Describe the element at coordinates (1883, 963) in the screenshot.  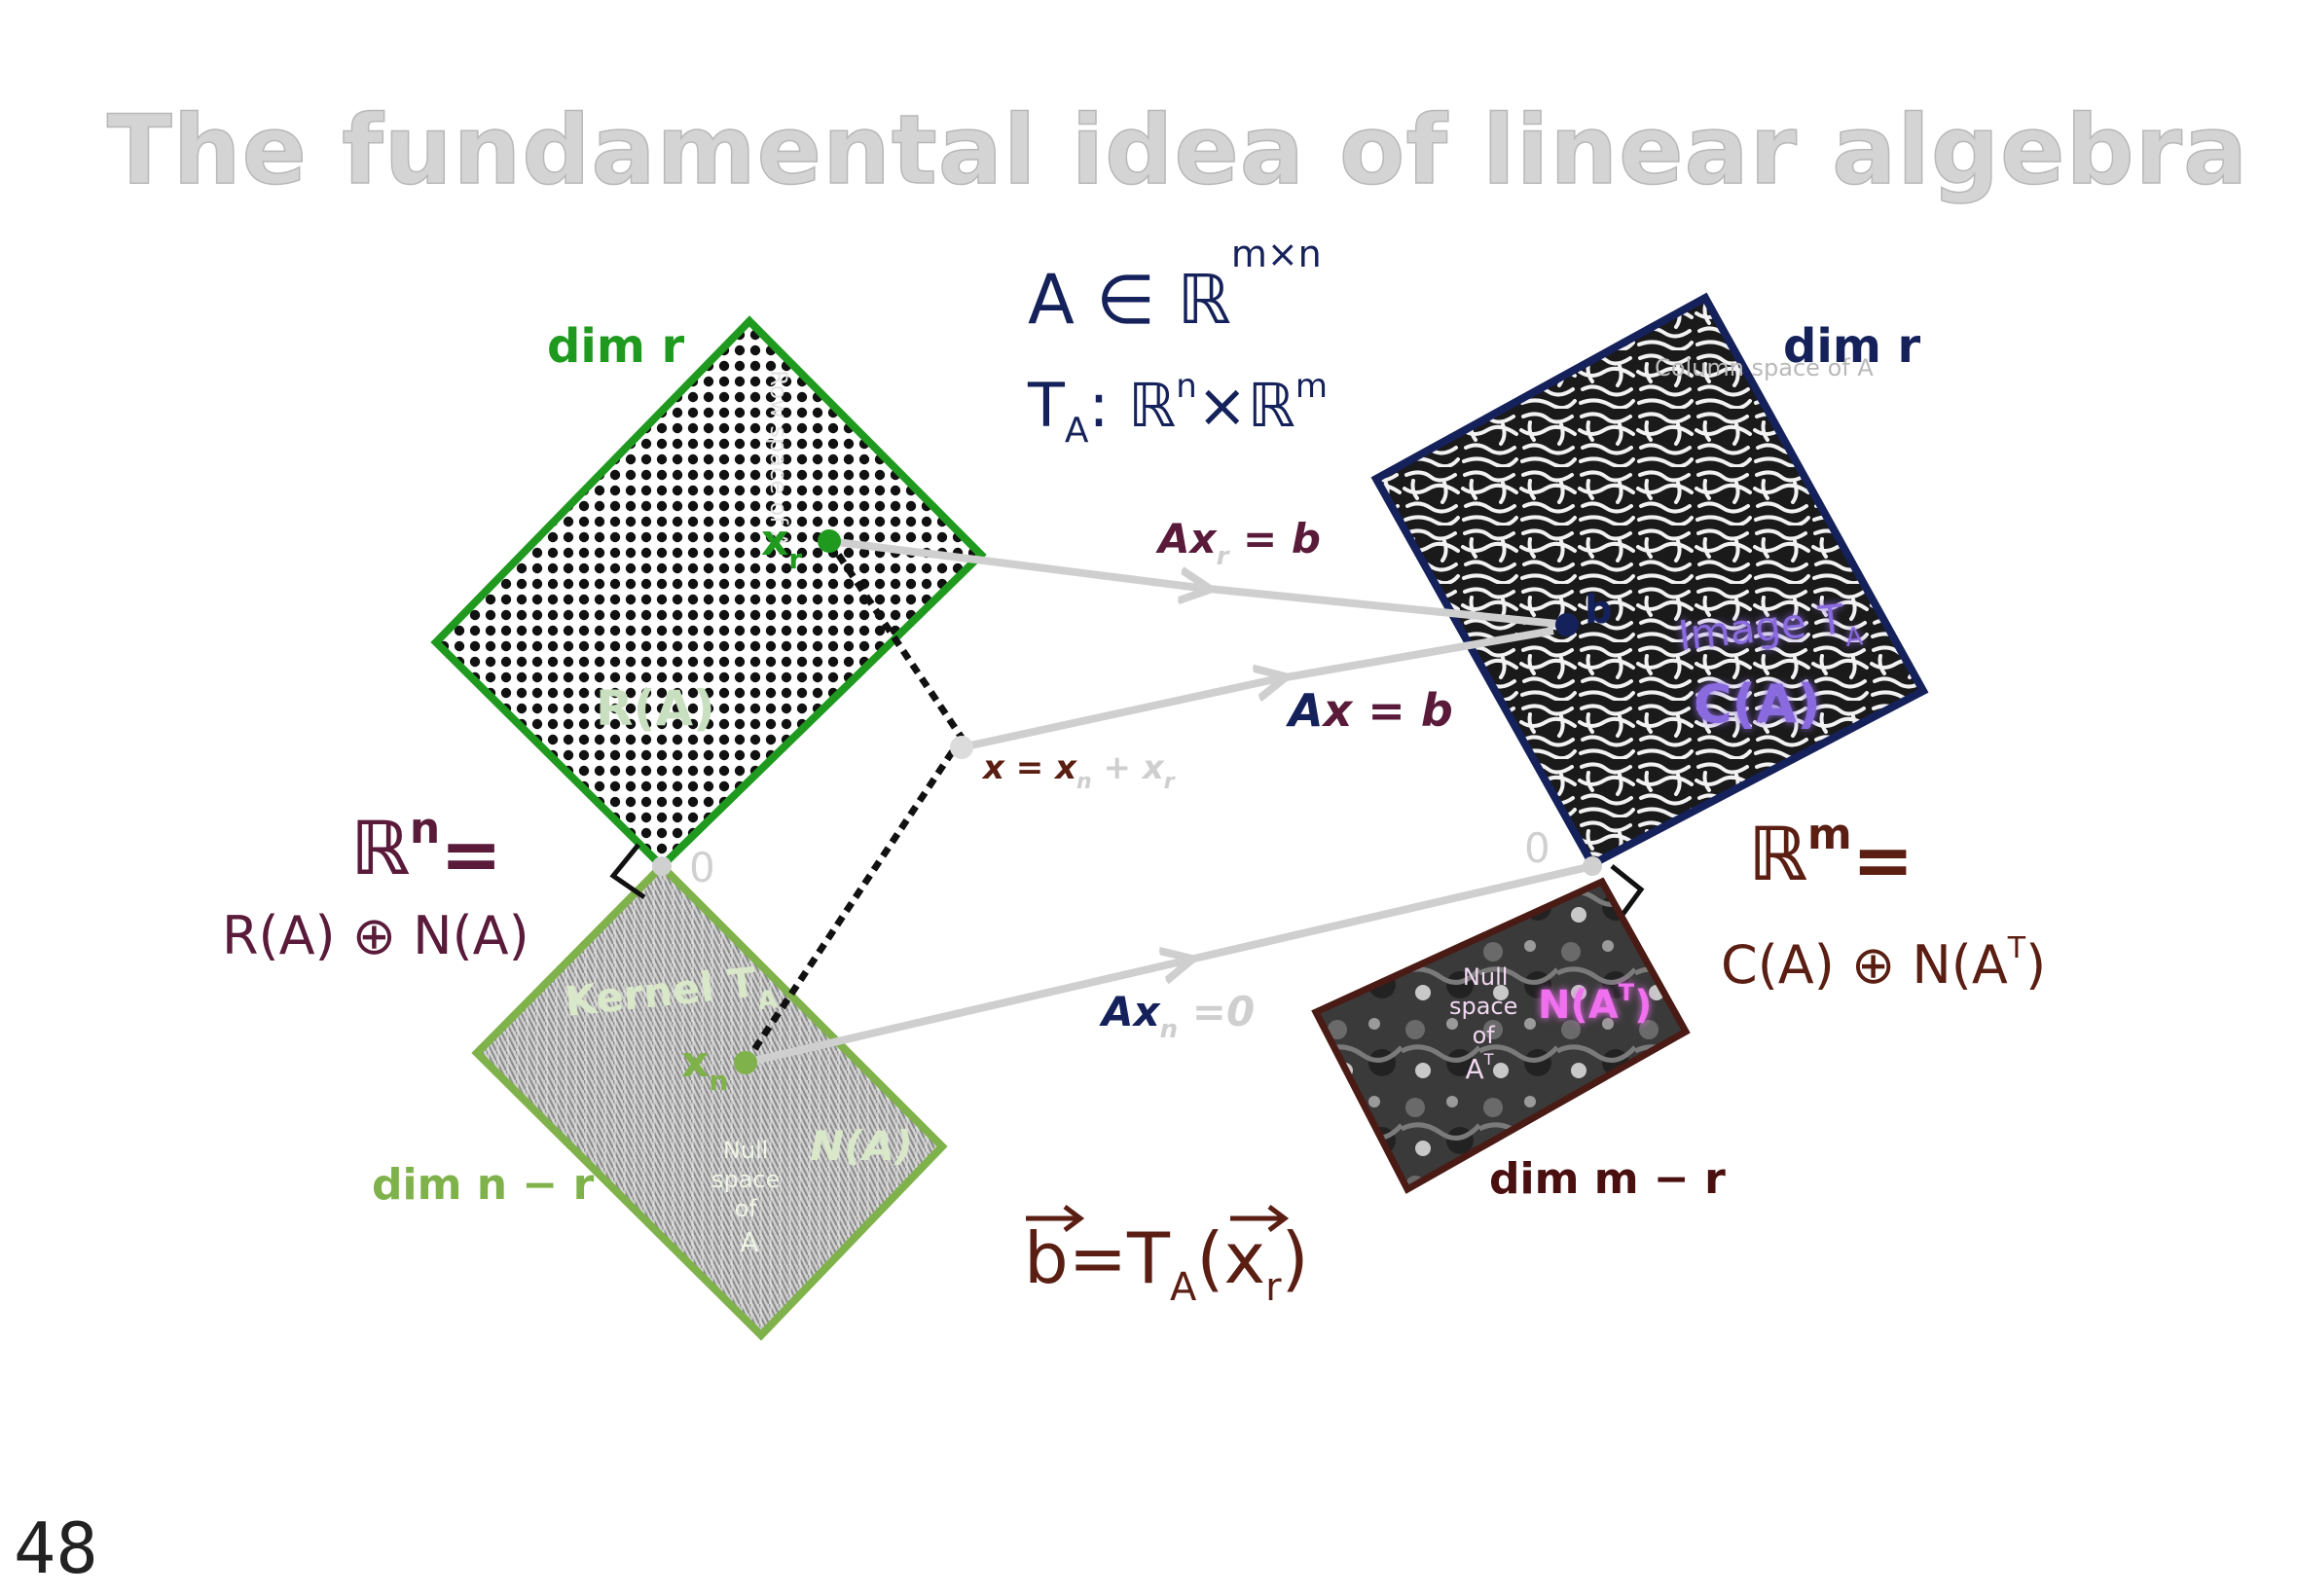
I see `codomain-decomposition-text: C(A) ⊕ N(AT)` at that location.